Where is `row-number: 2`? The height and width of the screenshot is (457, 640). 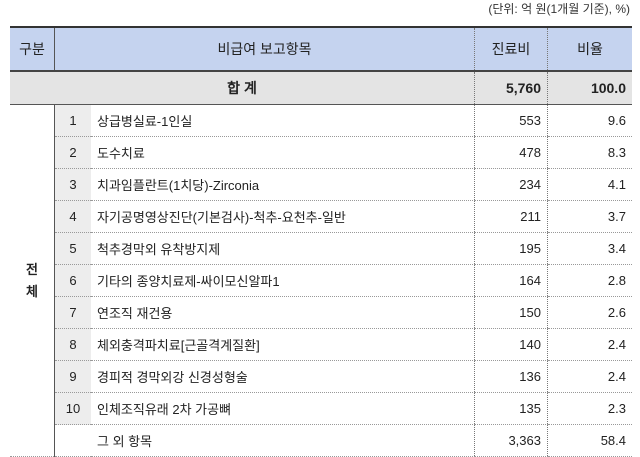 row-number: 2 is located at coordinates (72, 152).